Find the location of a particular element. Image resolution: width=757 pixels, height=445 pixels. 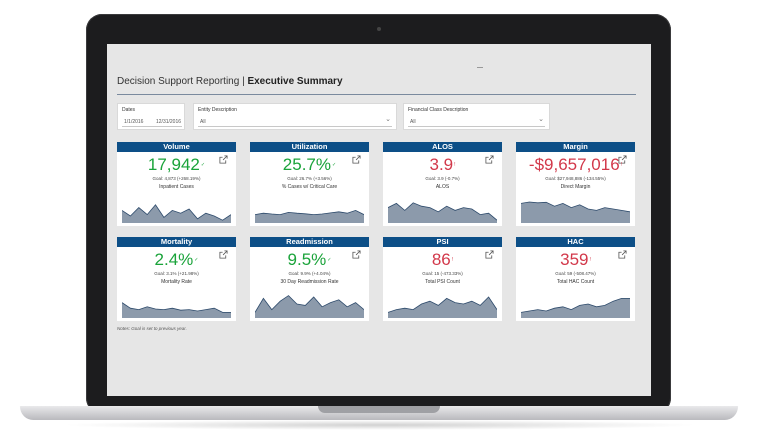

financial-class-dropdown: All is located at coordinates (413, 122).